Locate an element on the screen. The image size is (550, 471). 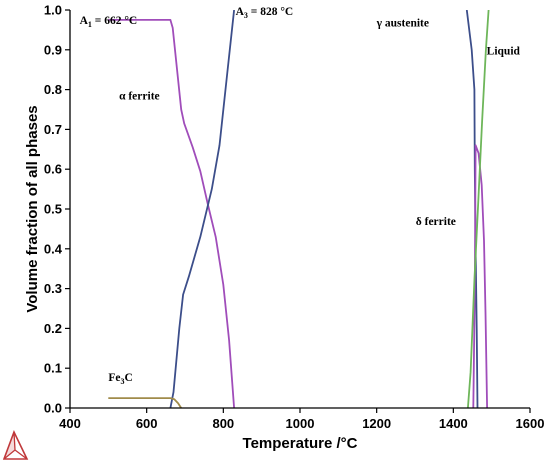
series-line-fe3c is located at coordinates (145, 402).